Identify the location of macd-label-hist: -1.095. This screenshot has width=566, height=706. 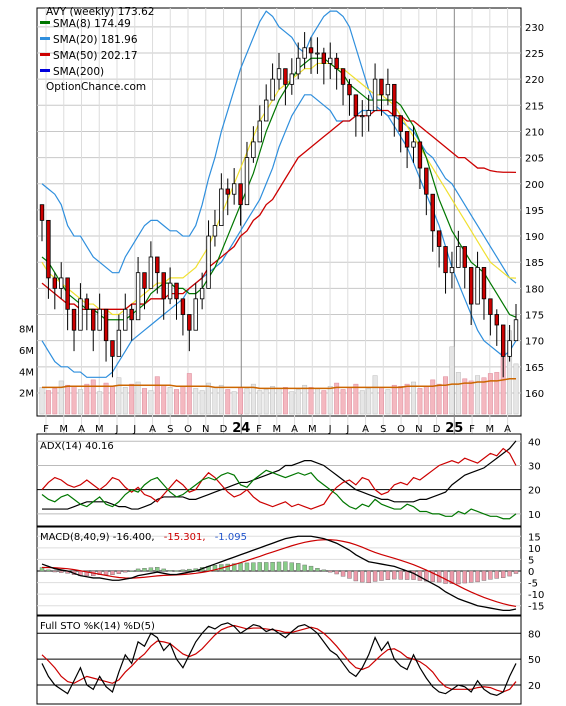
(231, 537).